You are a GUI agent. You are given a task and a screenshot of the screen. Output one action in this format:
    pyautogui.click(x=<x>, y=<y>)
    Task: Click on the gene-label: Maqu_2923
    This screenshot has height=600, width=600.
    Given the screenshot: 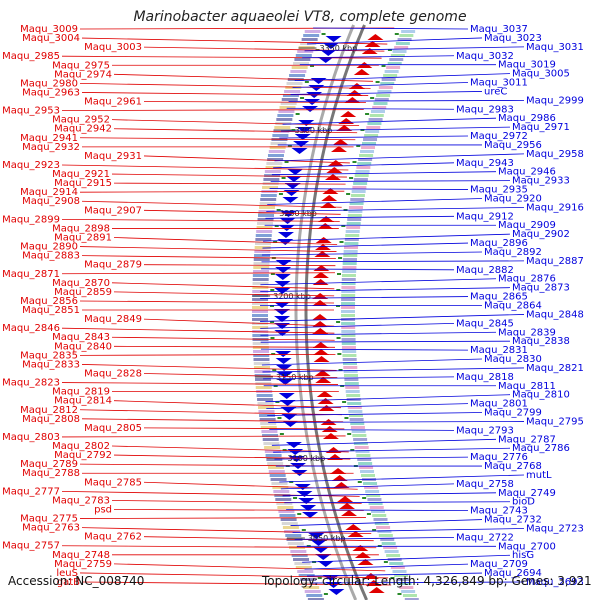 What is the action you would take?
    pyautogui.click(x=31, y=165)
    